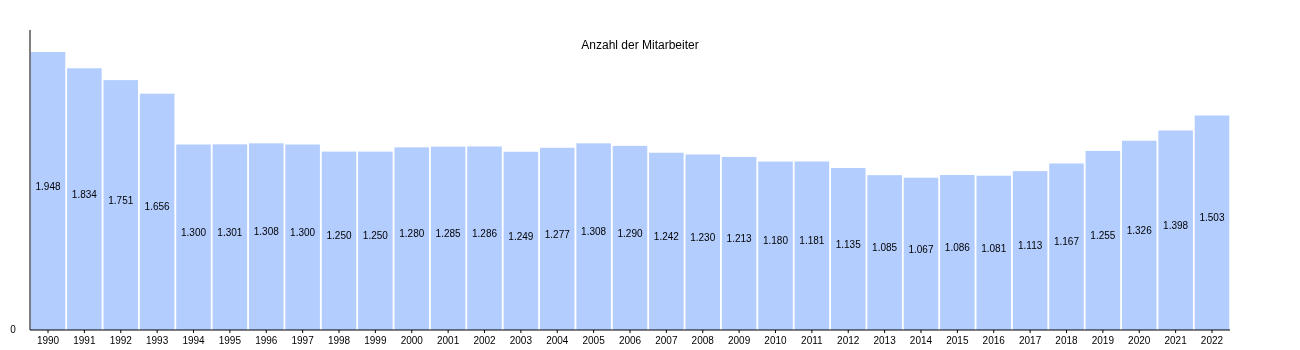 Image resolution: width=1300 pixels, height=350 pixels. I want to click on data-label: 1.242, so click(666, 237).